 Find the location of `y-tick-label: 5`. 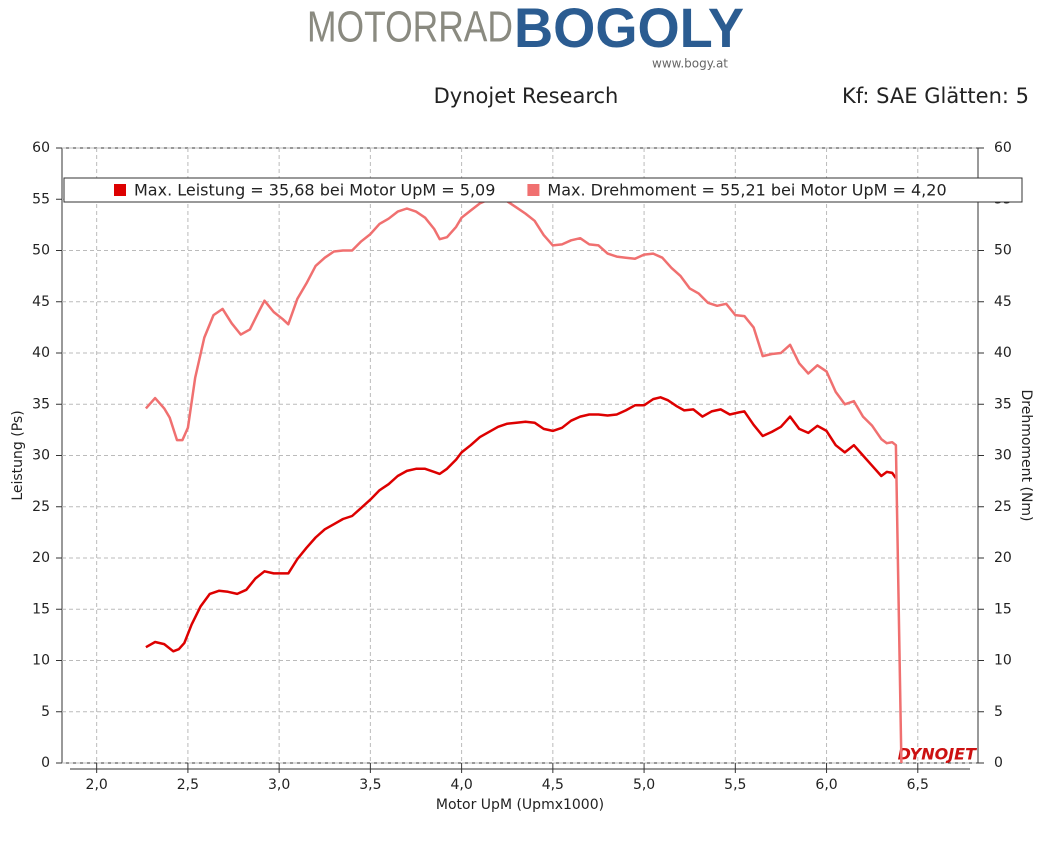

y-tick-label: 5 is located at coordinates (45, 712).